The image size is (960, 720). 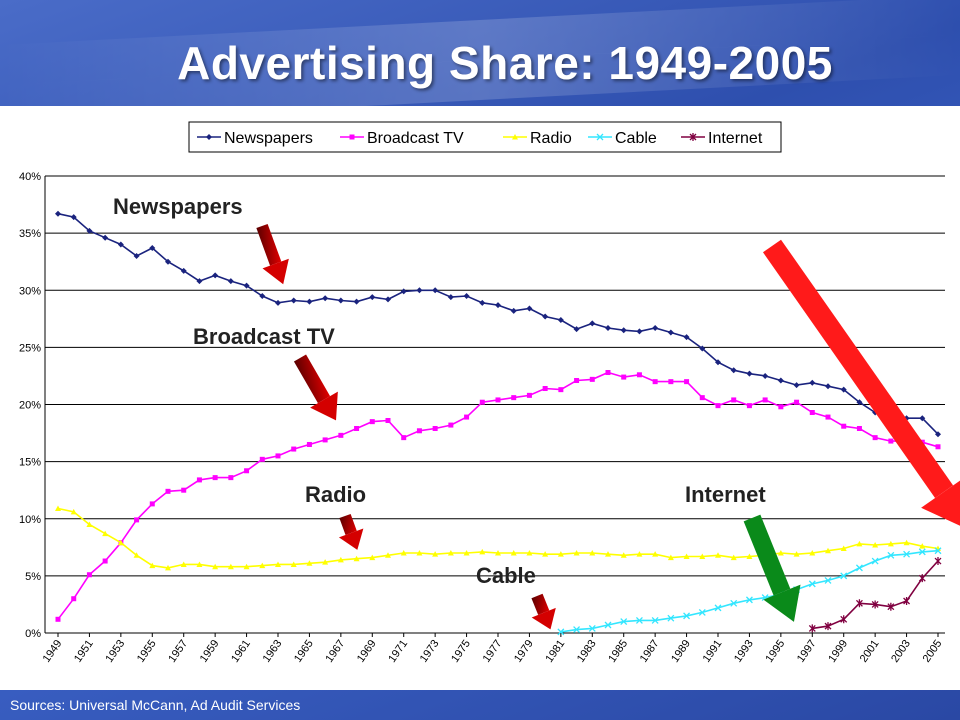 I want to click on x-tick-label: 1995, so click(x=775, y=651).